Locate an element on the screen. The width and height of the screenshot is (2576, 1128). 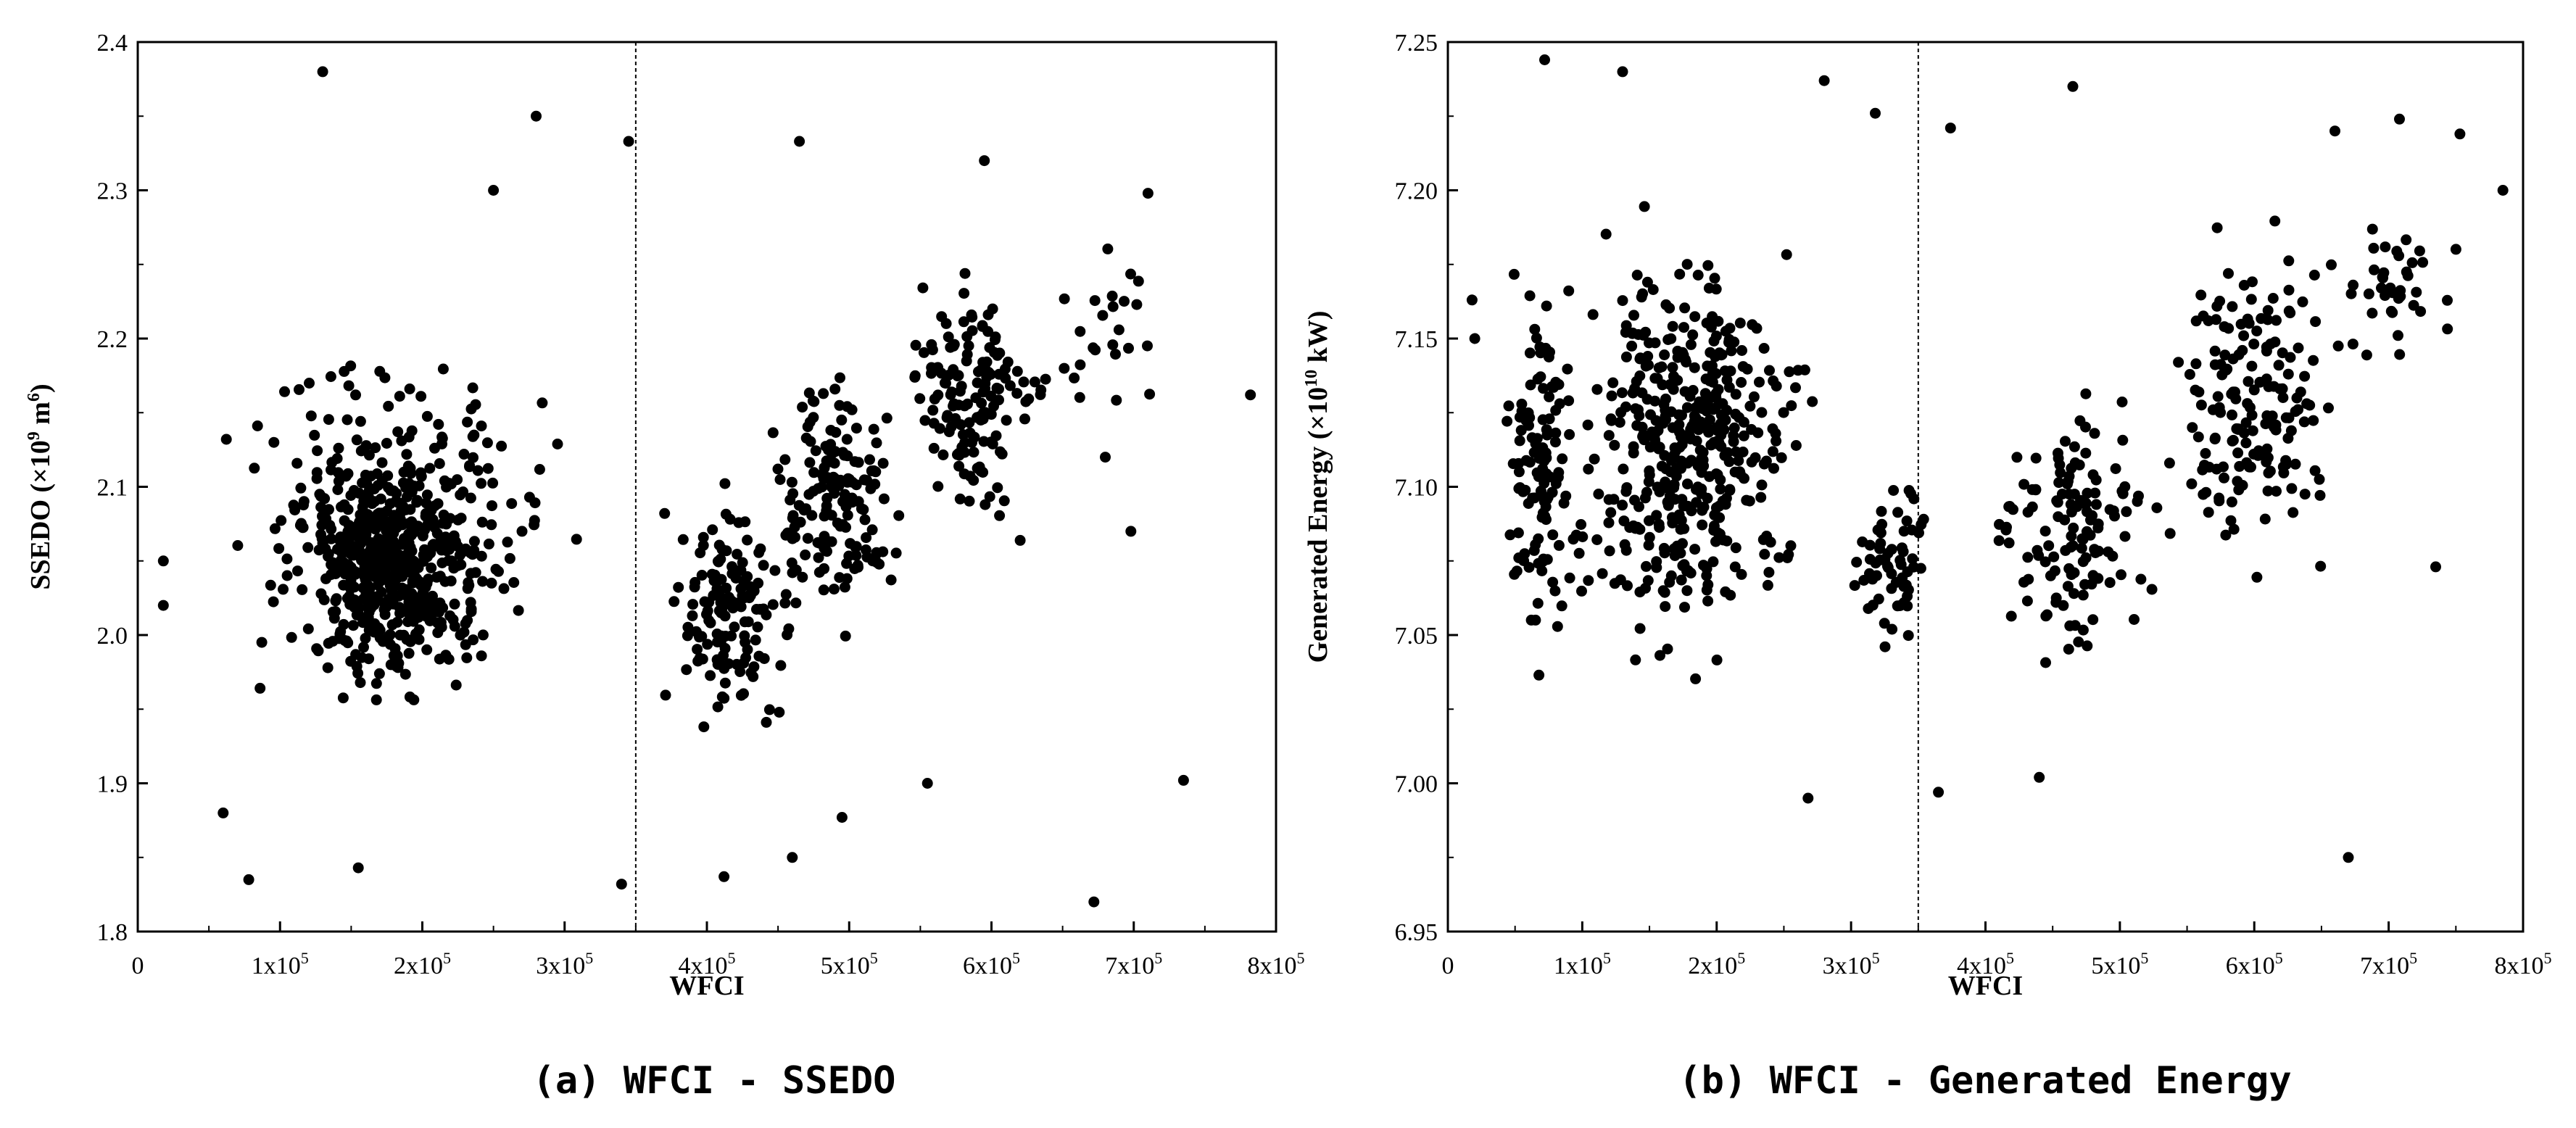
x-tick-label: 4x10⁵ is located at coordinates (708, 964).